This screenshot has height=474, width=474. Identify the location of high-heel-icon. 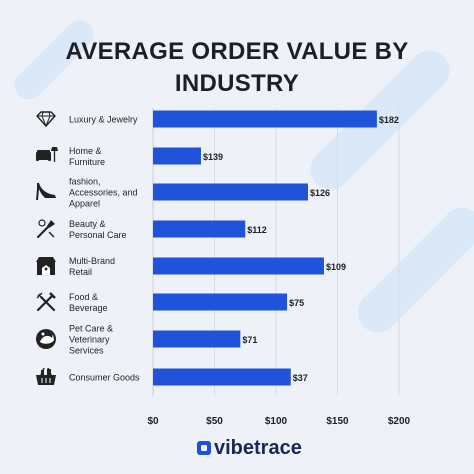
(46, 191).